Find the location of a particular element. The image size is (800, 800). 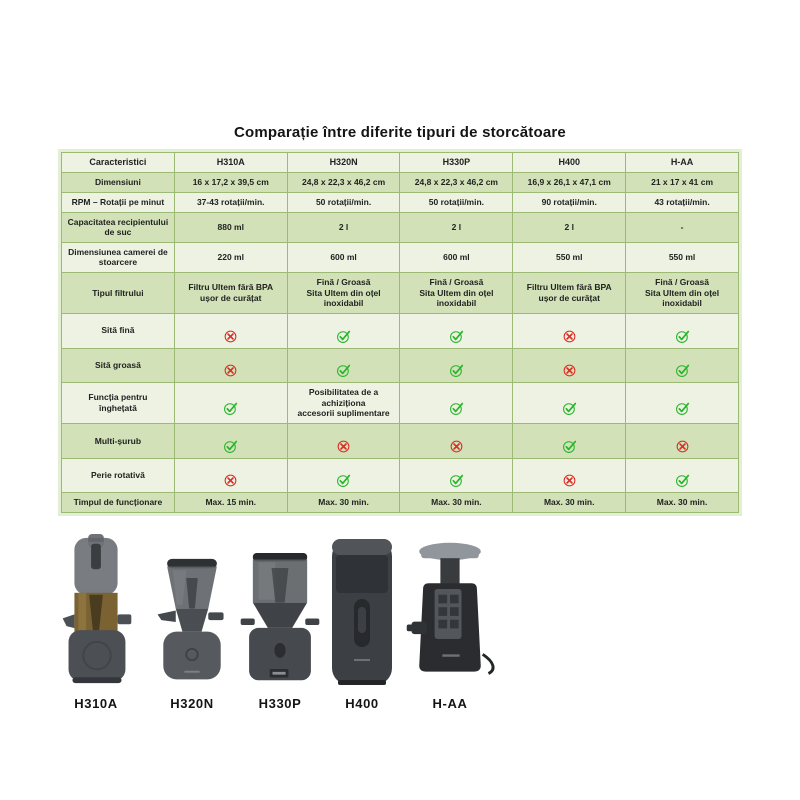

table-header: Caracteristici H310A H320N H330P H400 H-AA is located at coordinates (400, 162).